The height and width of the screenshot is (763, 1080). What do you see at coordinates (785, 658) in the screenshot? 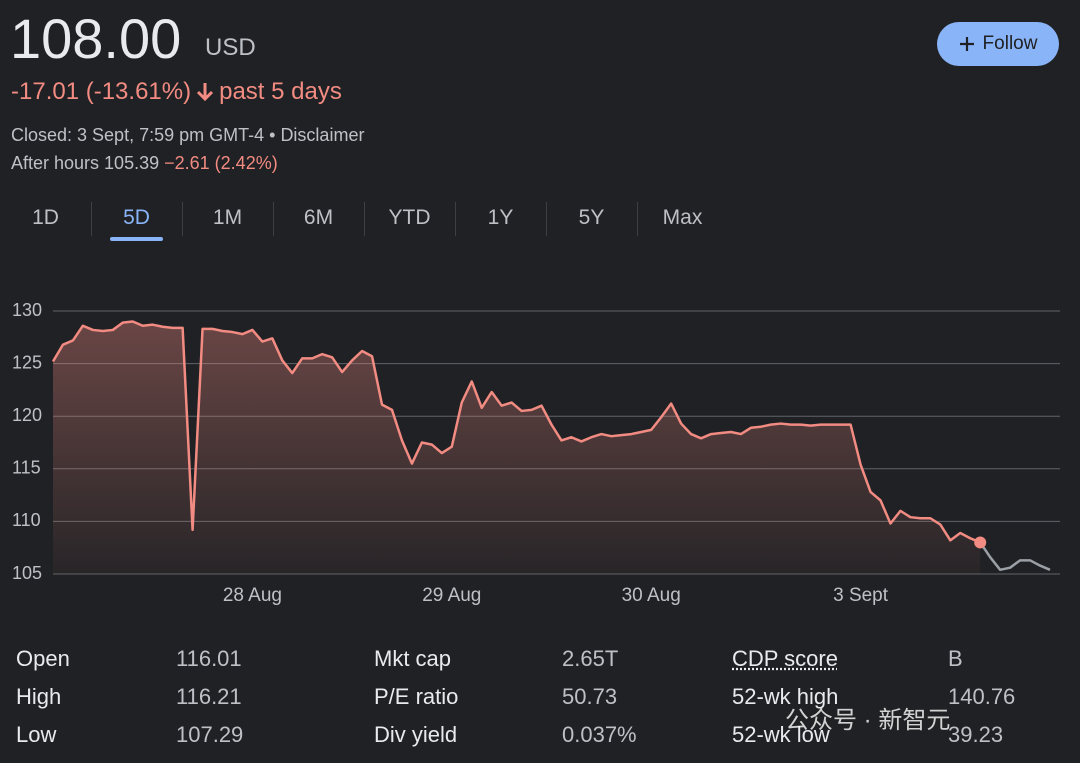
I see `stat-label: CDP score` at bounding box center [785, 658].